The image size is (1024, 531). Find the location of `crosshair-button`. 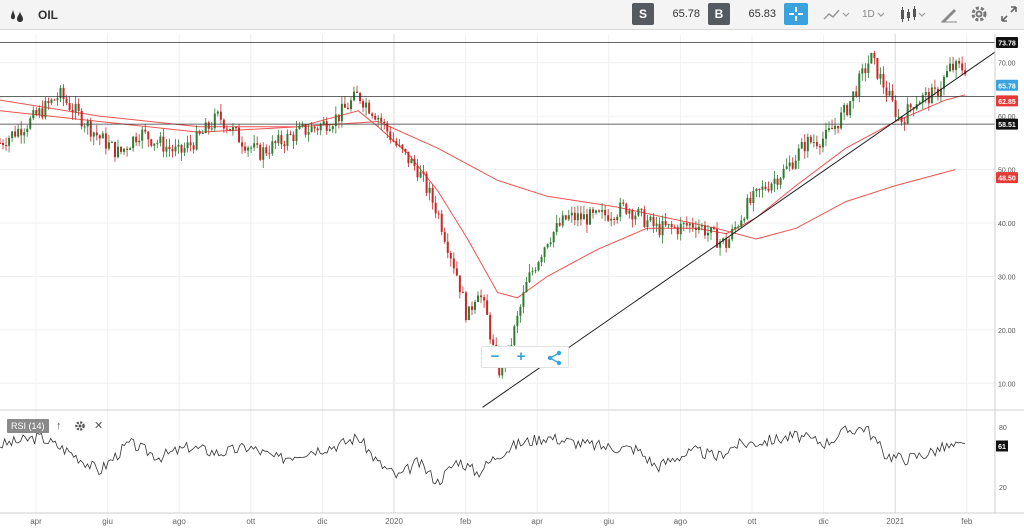

crosshair-button is located at coordinates (796, 14).